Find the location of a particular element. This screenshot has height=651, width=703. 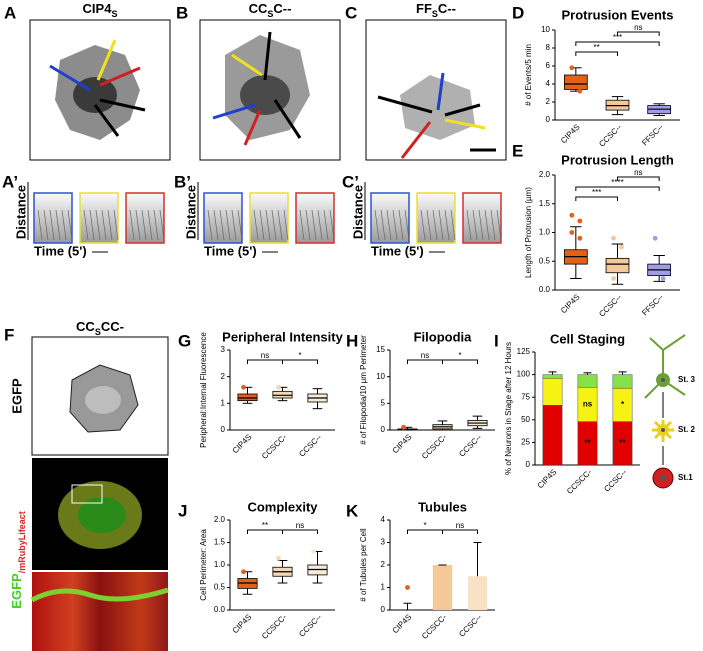

y-tick-label: 25 is located at coordinates (525, 442).